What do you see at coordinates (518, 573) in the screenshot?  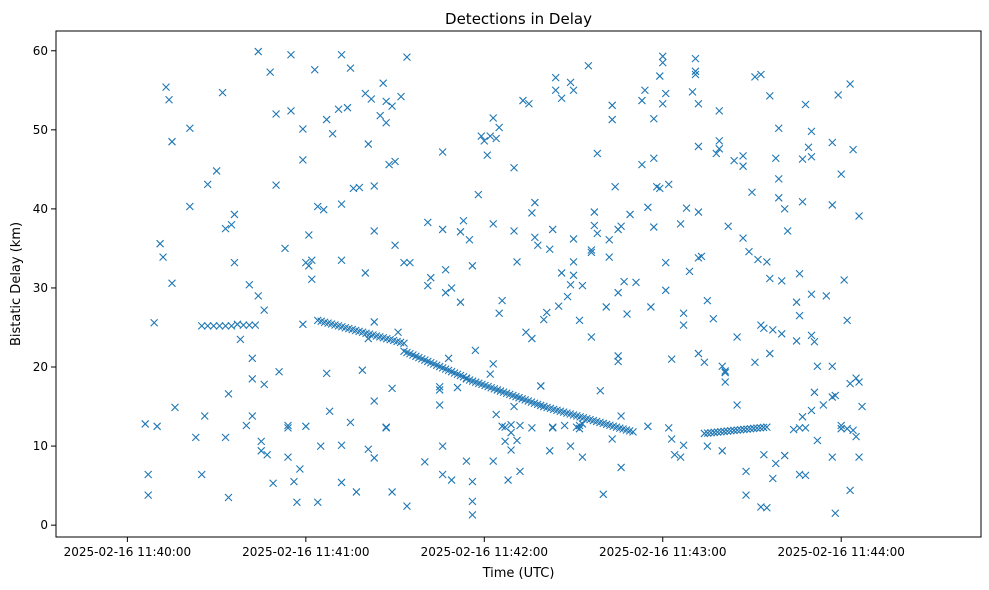 I see `x-axis-label: Time (UTC)` at bounding box center [518, 573].